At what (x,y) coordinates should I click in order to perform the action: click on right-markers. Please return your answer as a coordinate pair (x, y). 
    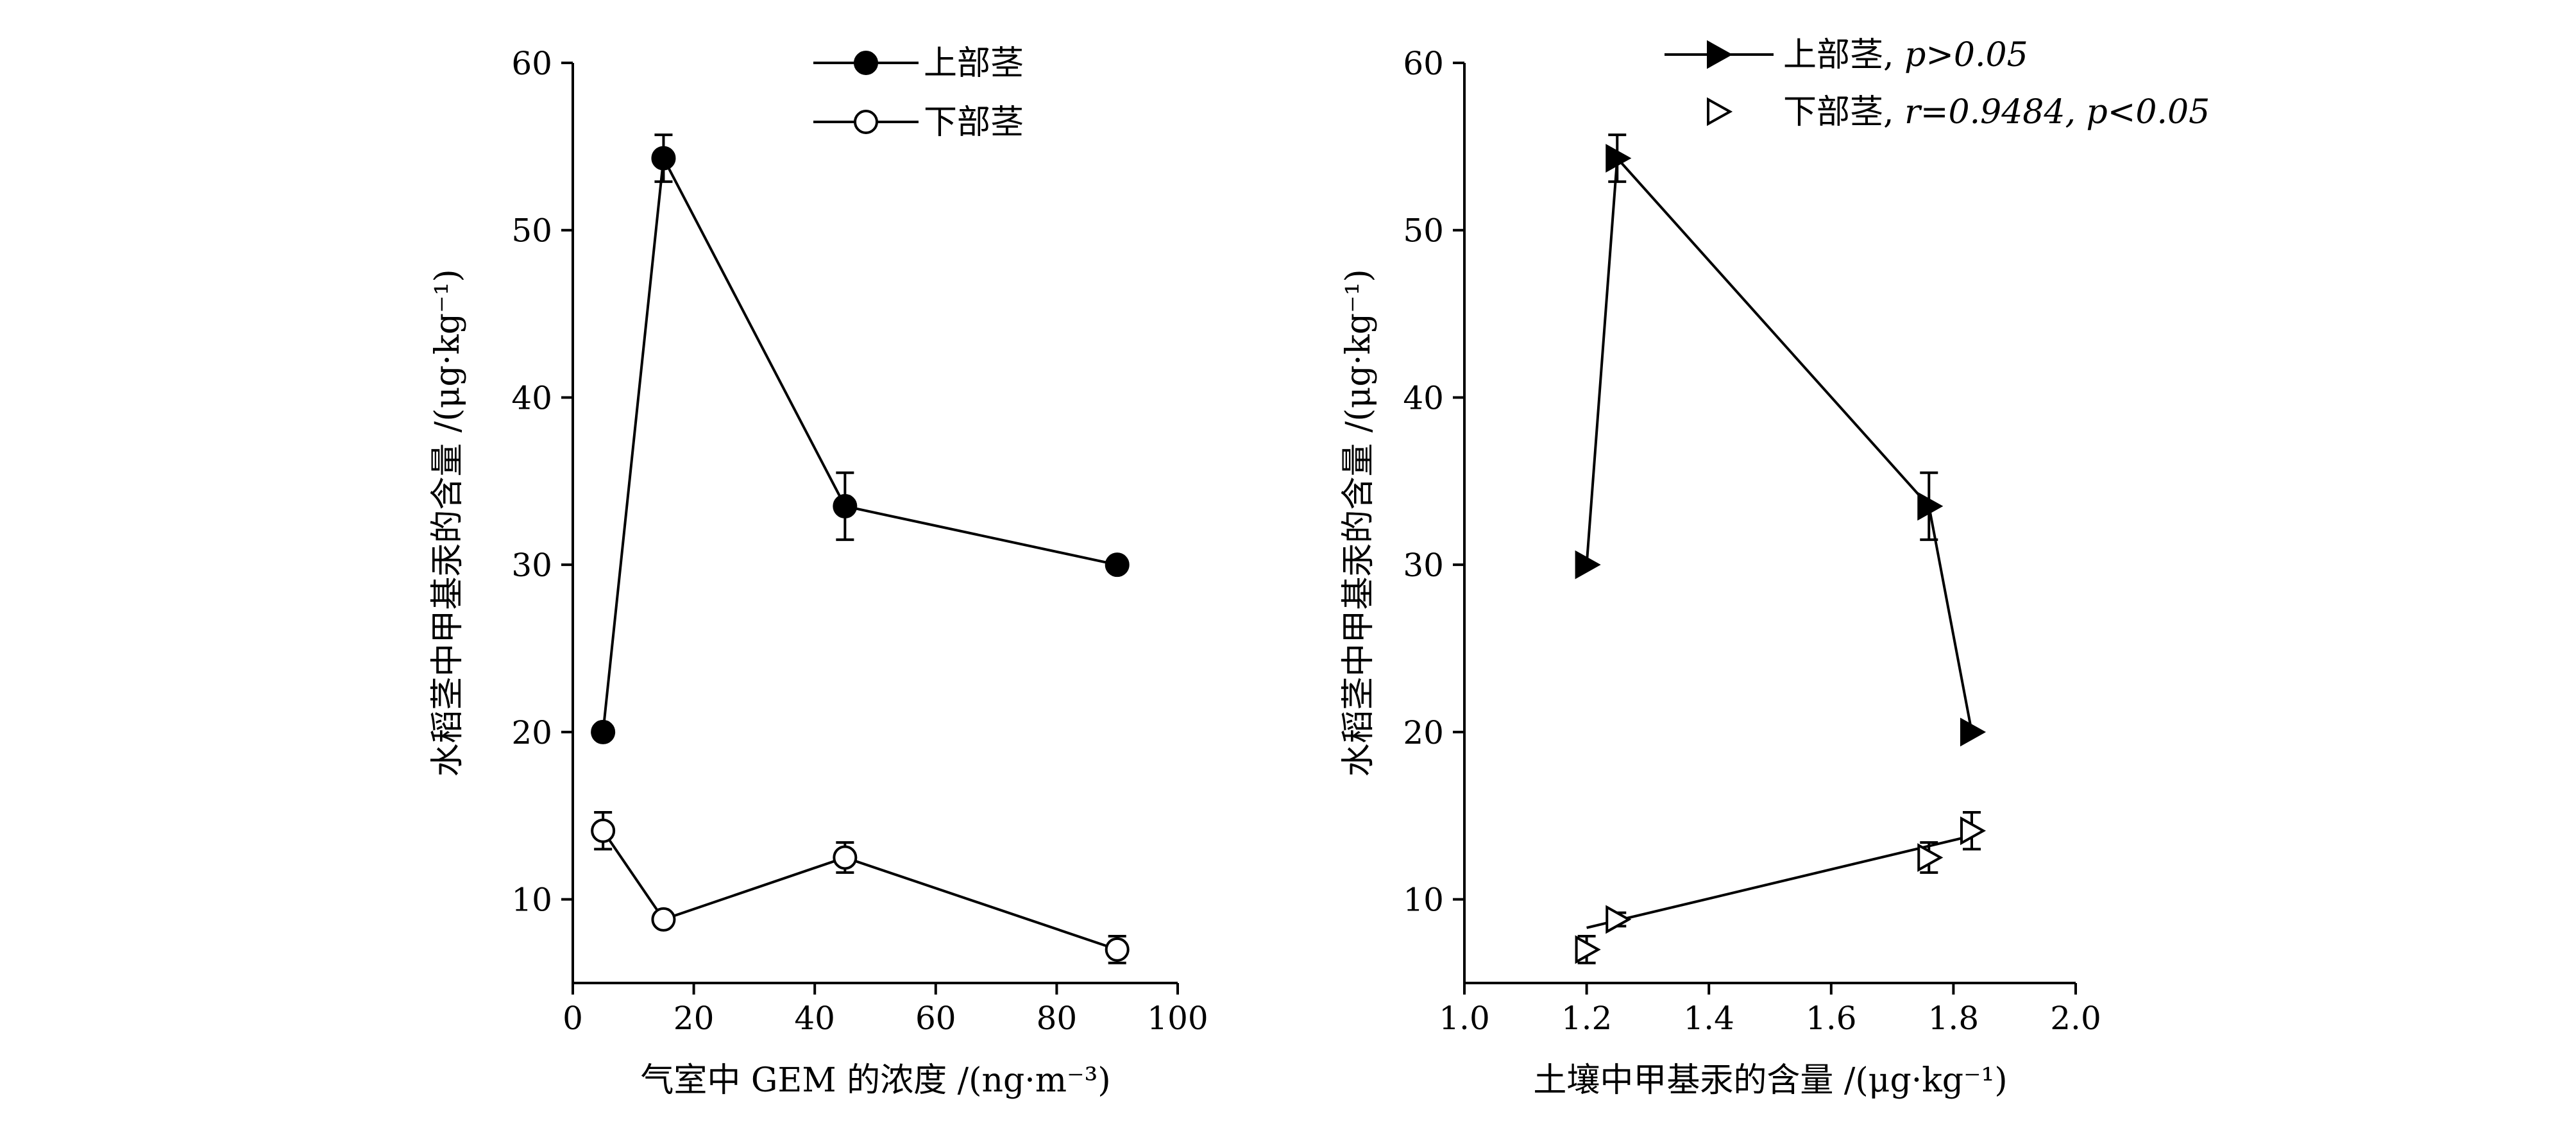
    Looking at the image, I should click on (1781, 548).